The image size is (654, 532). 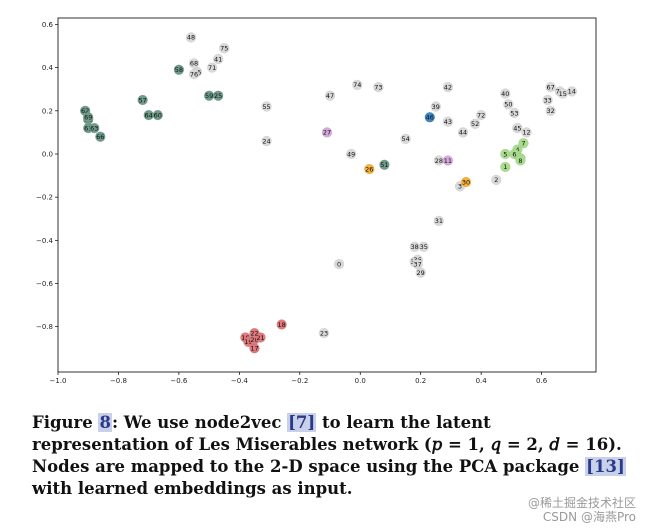 I want to click on node-label: 15, so click(x=563, y=94).